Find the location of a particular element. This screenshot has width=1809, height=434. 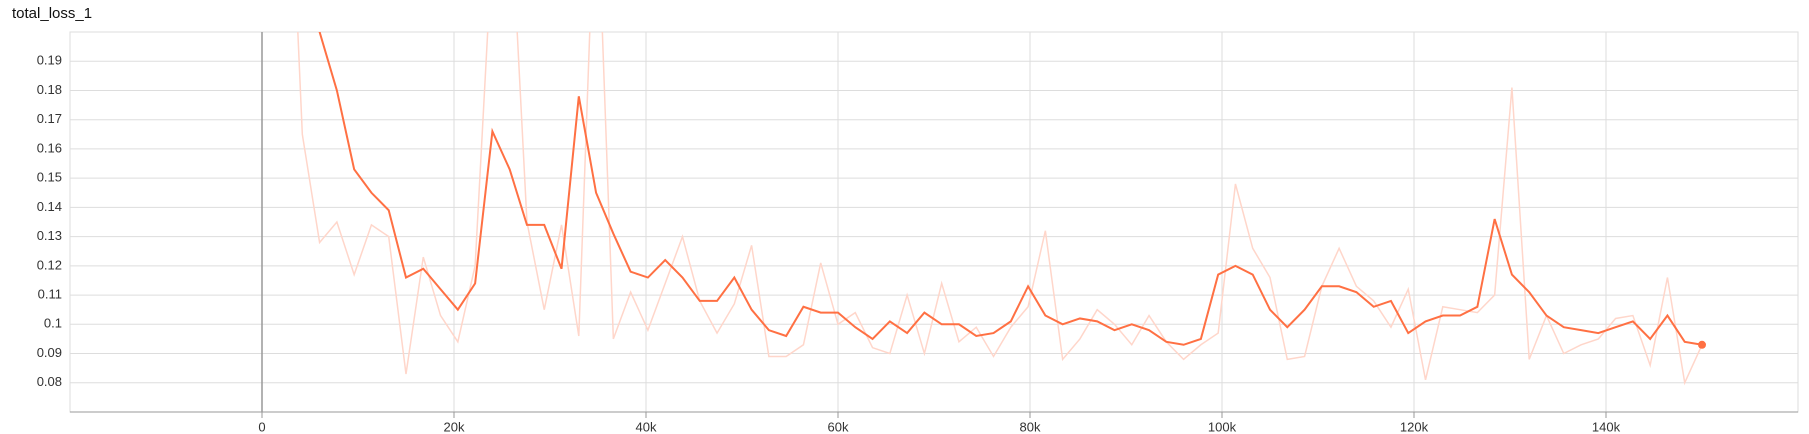

y-tick-label: 0.12 is located at coordinates (49, 264).